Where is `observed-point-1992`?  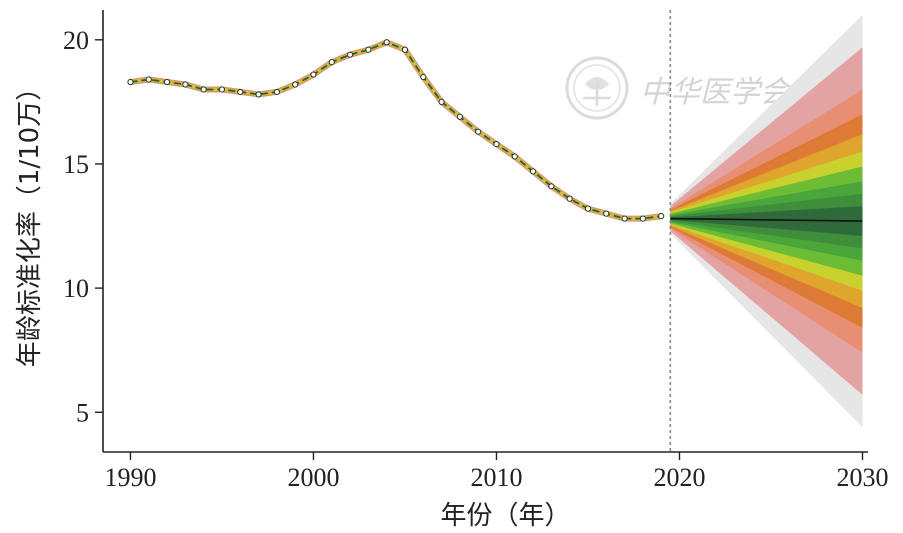 observed-point-1992 is located at coordinates (167, 82).